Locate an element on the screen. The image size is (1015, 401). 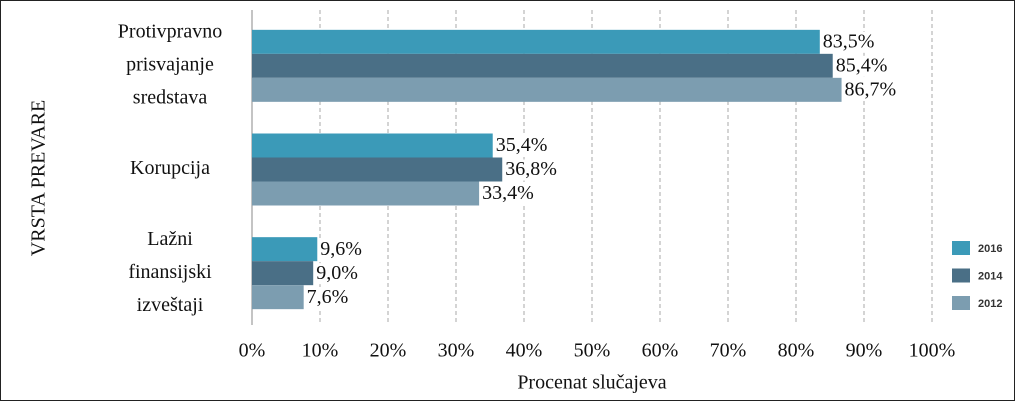
x-tick-label: 50% is located at coordinates (592, 351).